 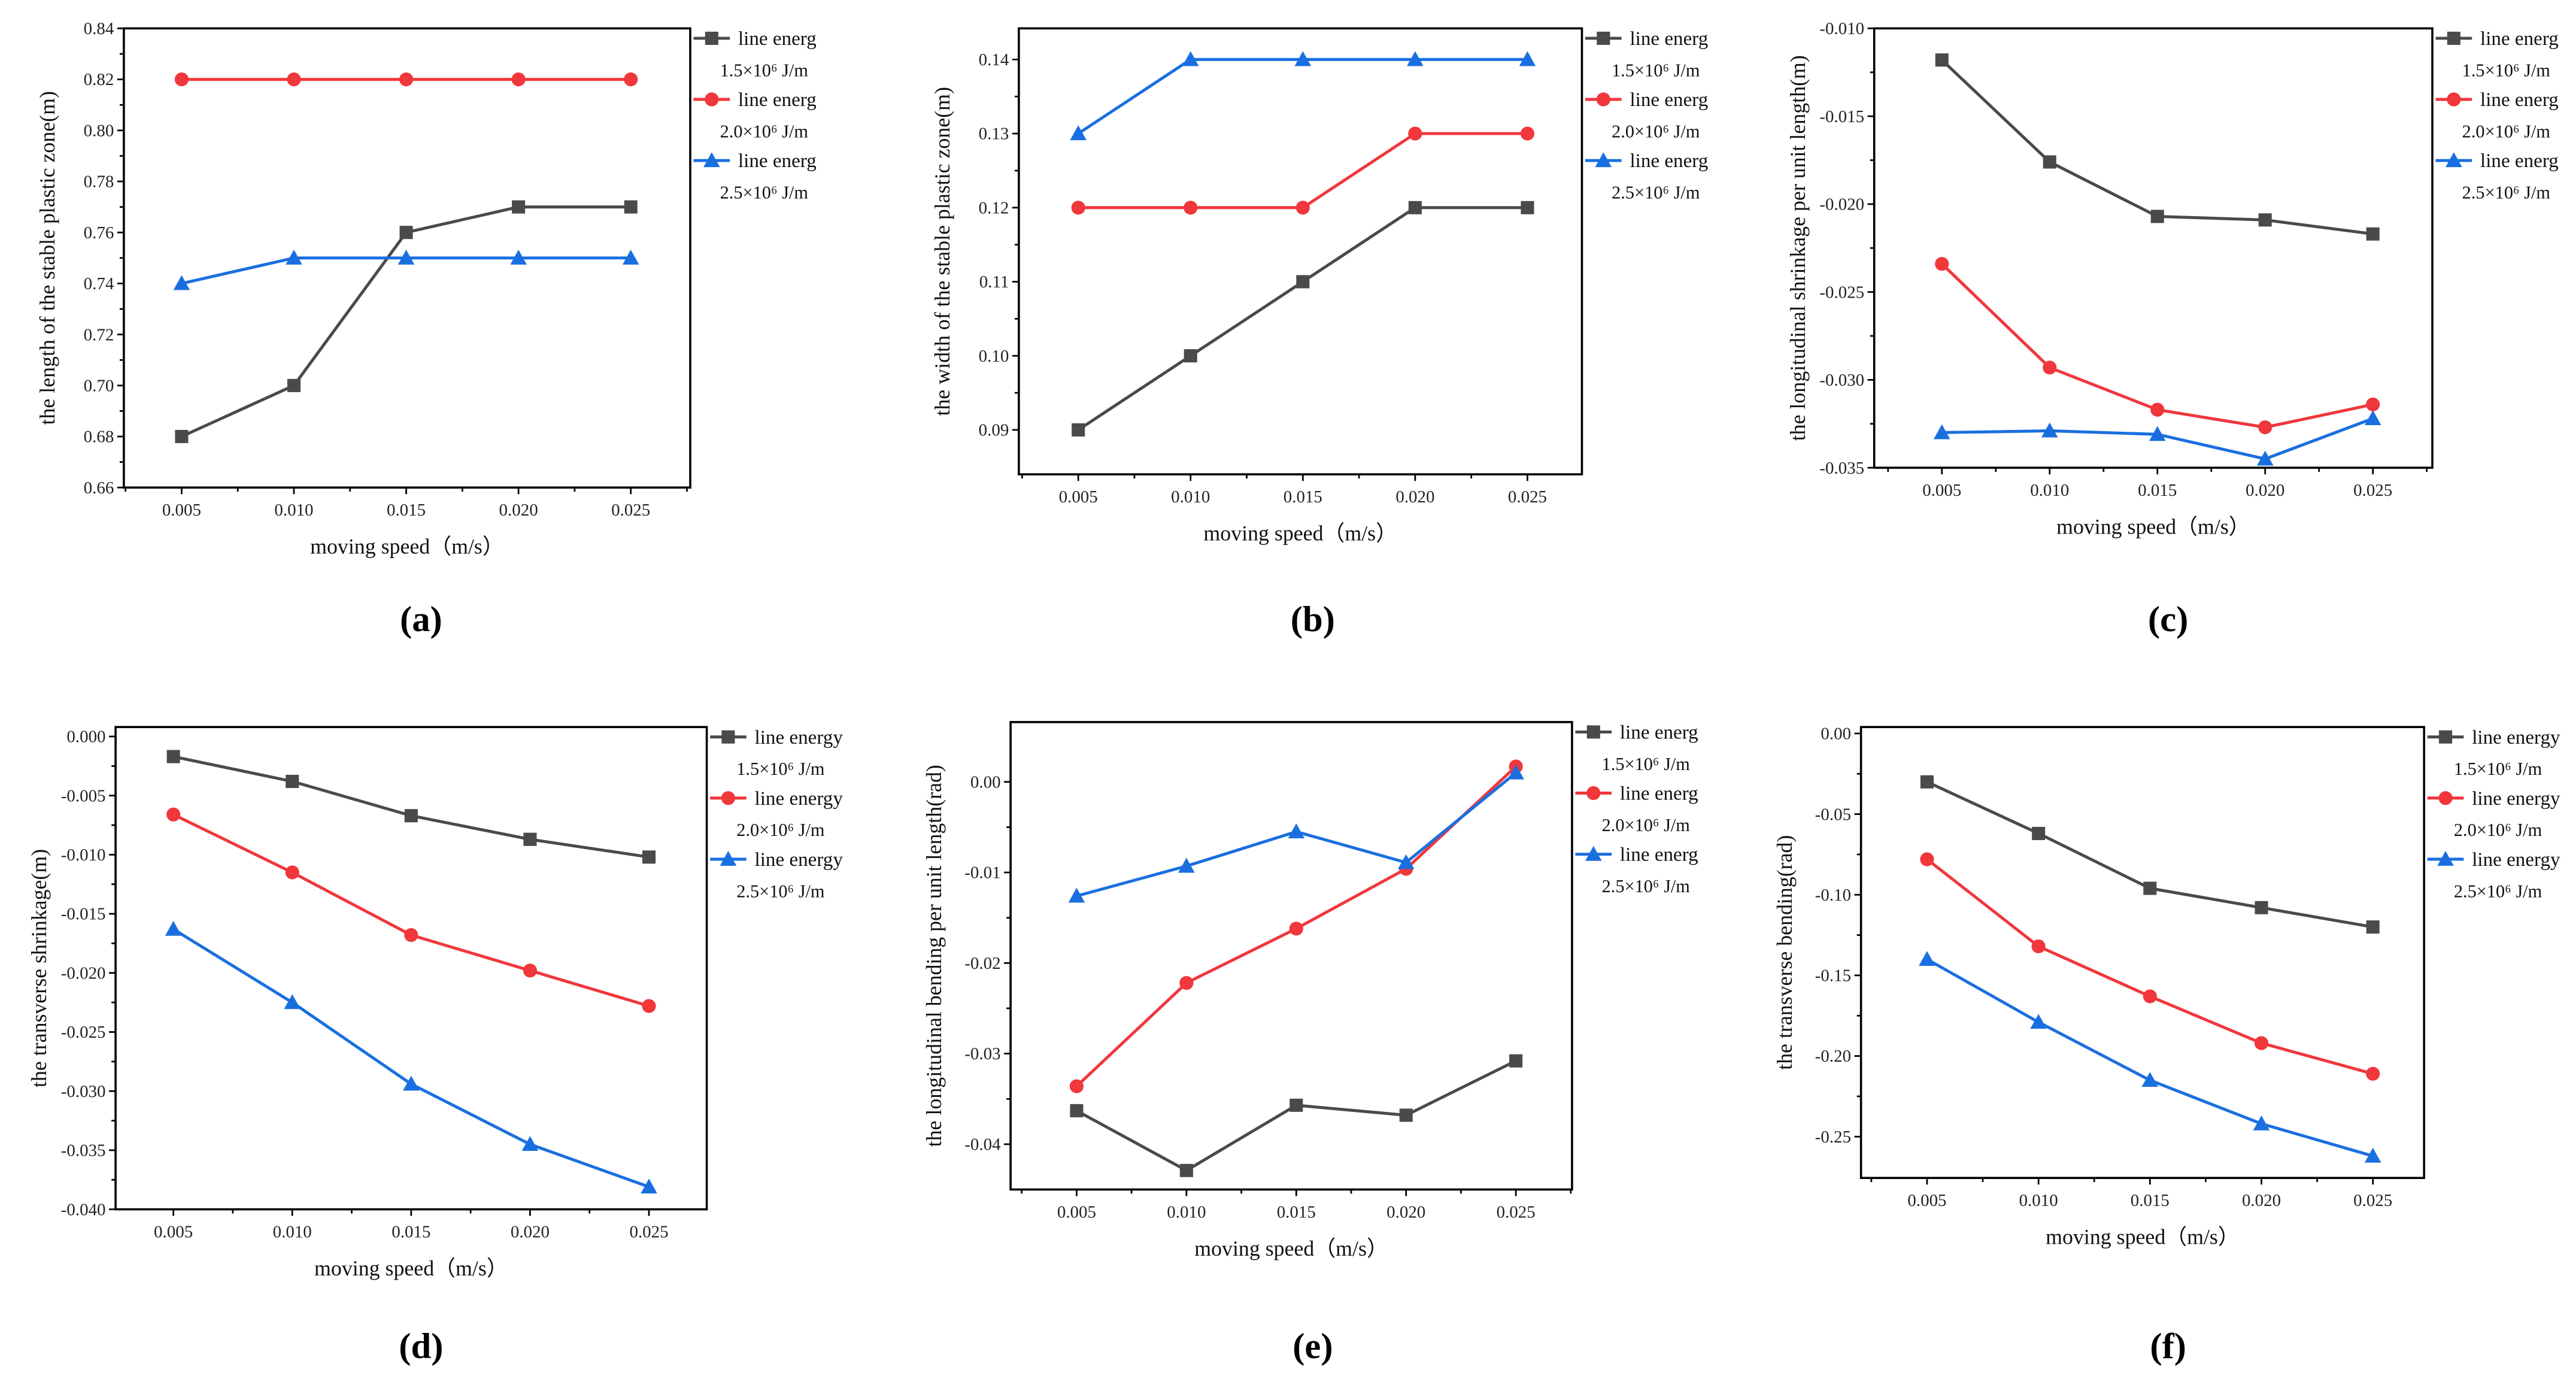 What do you see at coordinates (99, 438) in the screenshot?
I see `y-tick-label: 0.68` at bounding box center [99, 438].